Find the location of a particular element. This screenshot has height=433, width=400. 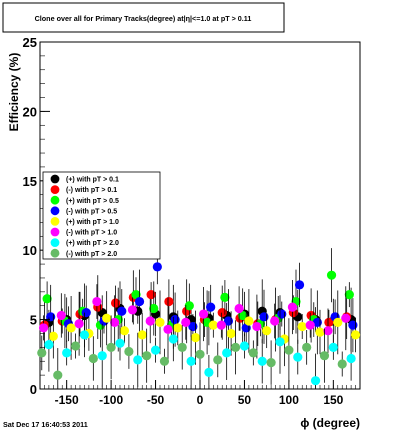

y-tick-label: 5 is located at coordinates (33, 320).